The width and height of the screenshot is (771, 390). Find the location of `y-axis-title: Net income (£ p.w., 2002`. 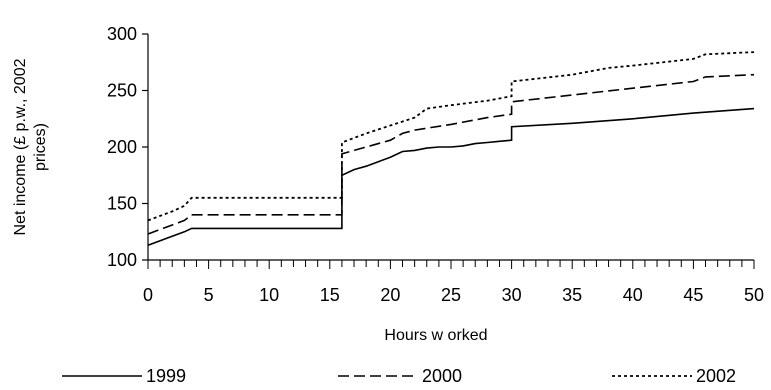

y-axis-title: Net income (£ p.w., 2002 is located at coordinates (20, 146).